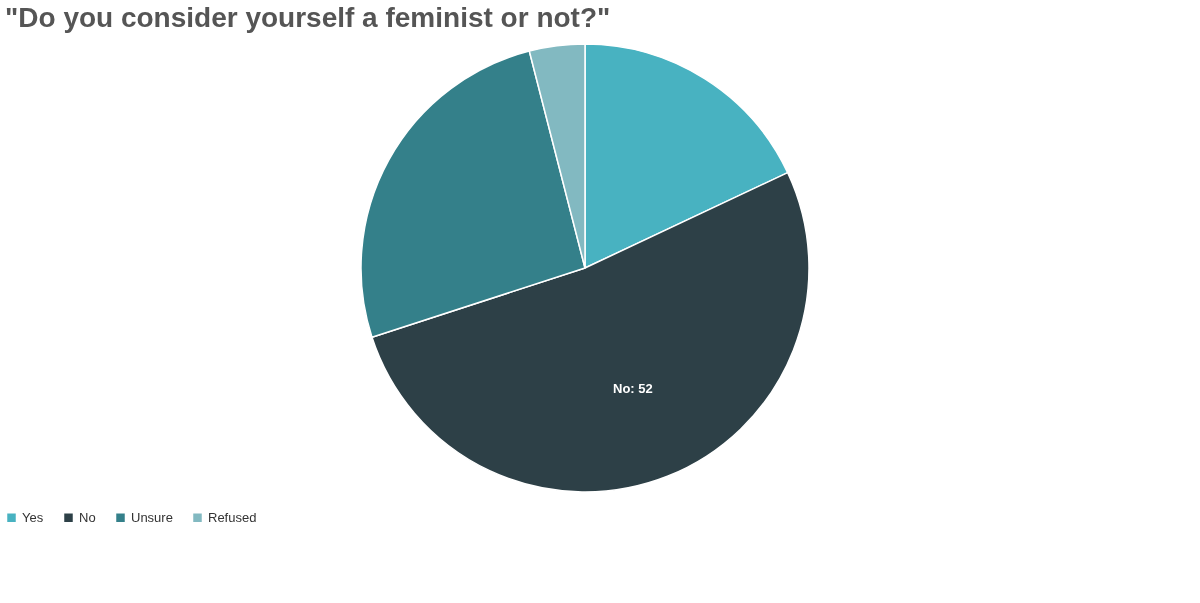 This screenshot has height=603, width=1200. I want to click on legend-label: No, so click(87, 517).